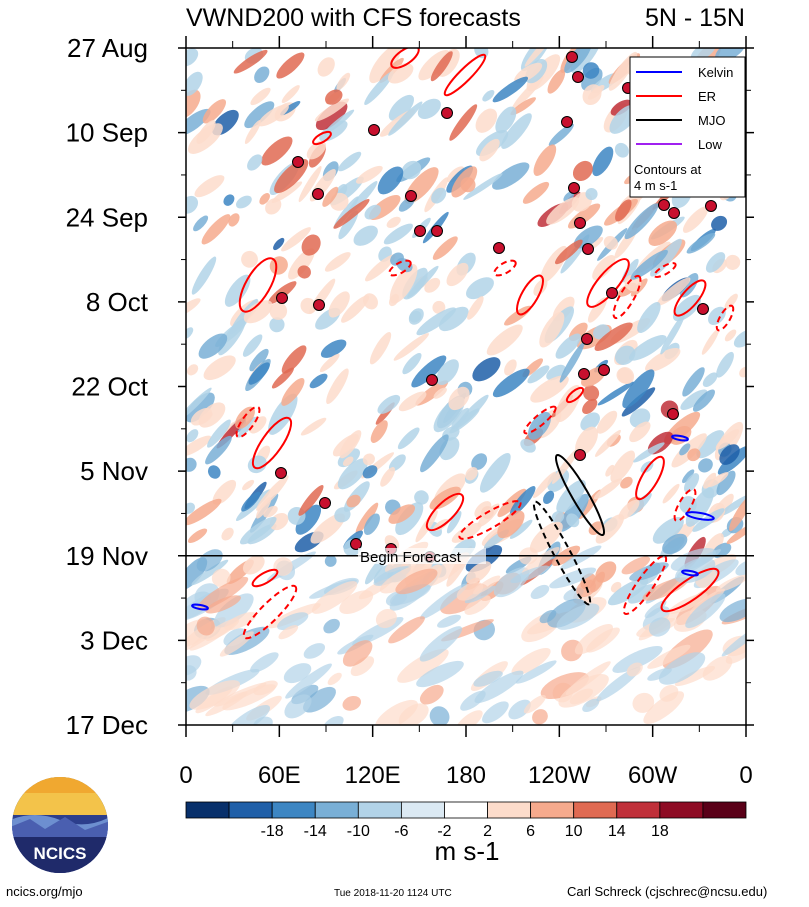 The image size is (809, 907). What do you see at coordinates (574, 831) in the screenshot?
I see `colorbar-tick-label: 10` at bounding box center [574, 831].